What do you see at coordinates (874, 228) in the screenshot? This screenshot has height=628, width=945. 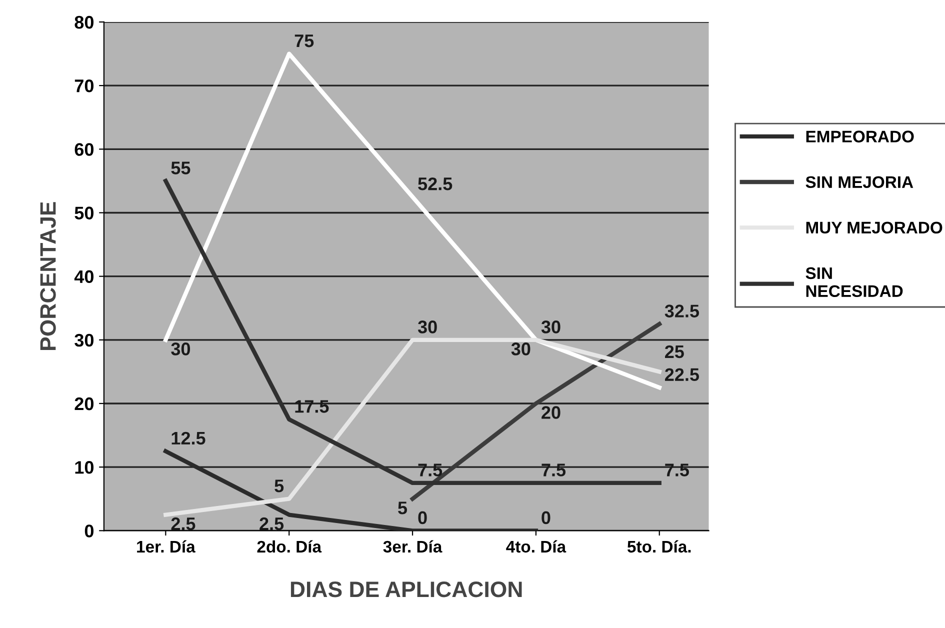 I see `legend-label: MUY MEJORADO` at bounding box center [874, 228].